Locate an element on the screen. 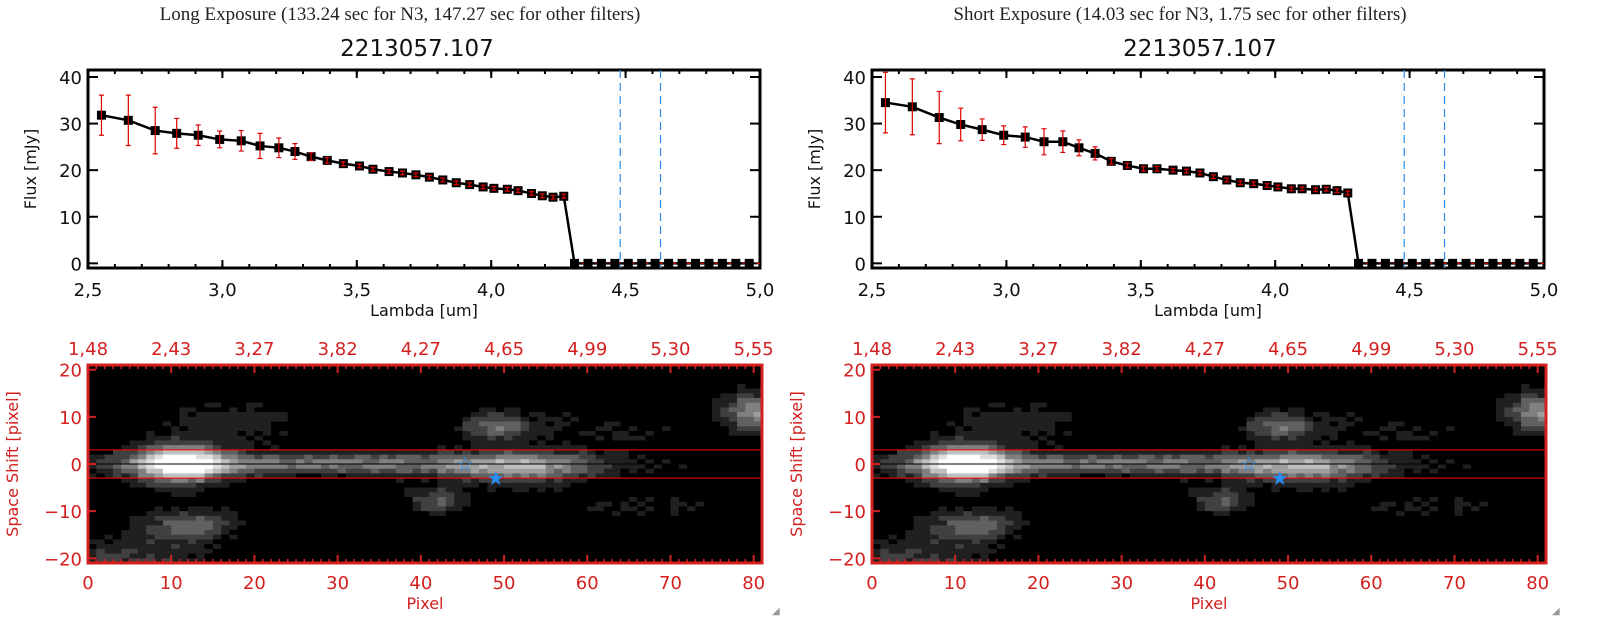  data-point is located at coordinates (749, 263).